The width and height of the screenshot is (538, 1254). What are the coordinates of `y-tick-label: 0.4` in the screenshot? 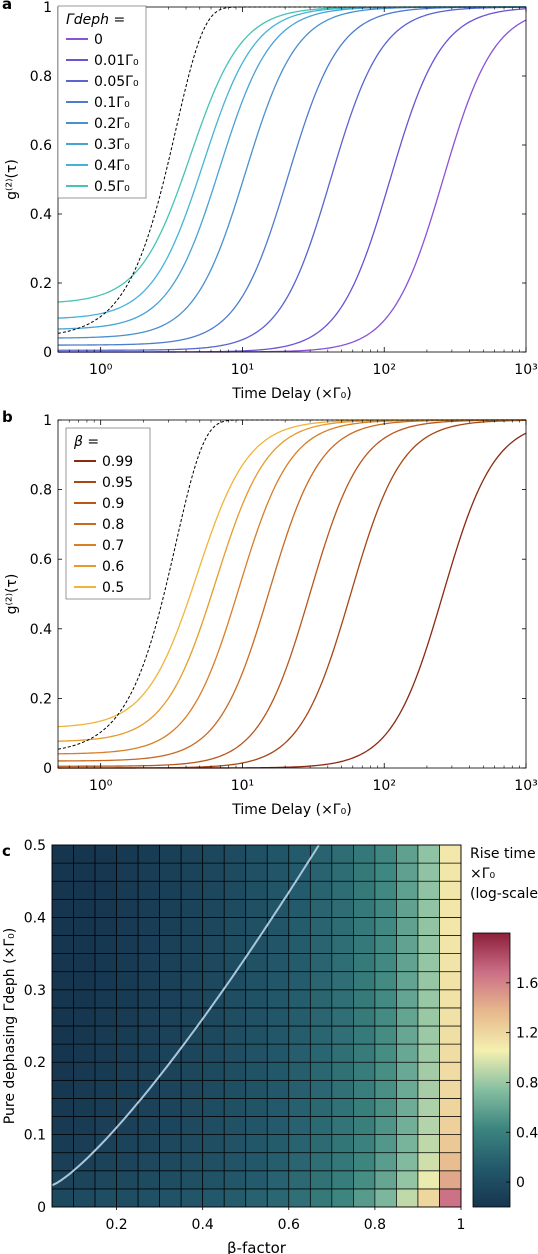 It's located at (41, 630).